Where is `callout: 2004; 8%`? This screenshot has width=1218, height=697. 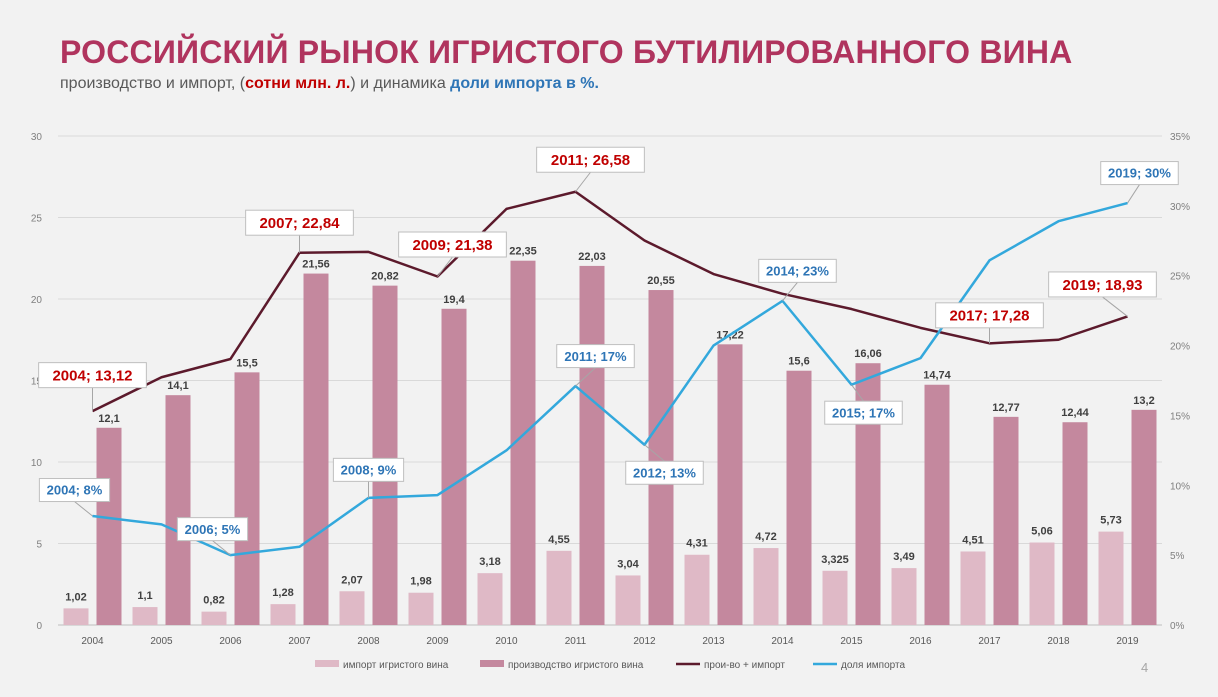 callout: 2004; 8% is located at coordinates (74, 497).